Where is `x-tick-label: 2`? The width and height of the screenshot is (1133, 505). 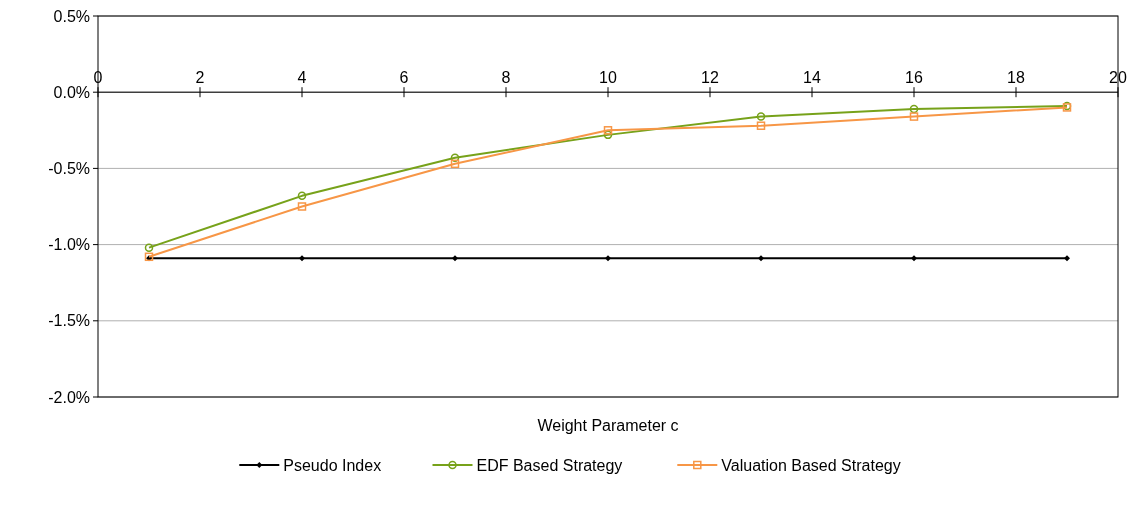
x-tick-label: 2 is located at coordinates (200, 78).